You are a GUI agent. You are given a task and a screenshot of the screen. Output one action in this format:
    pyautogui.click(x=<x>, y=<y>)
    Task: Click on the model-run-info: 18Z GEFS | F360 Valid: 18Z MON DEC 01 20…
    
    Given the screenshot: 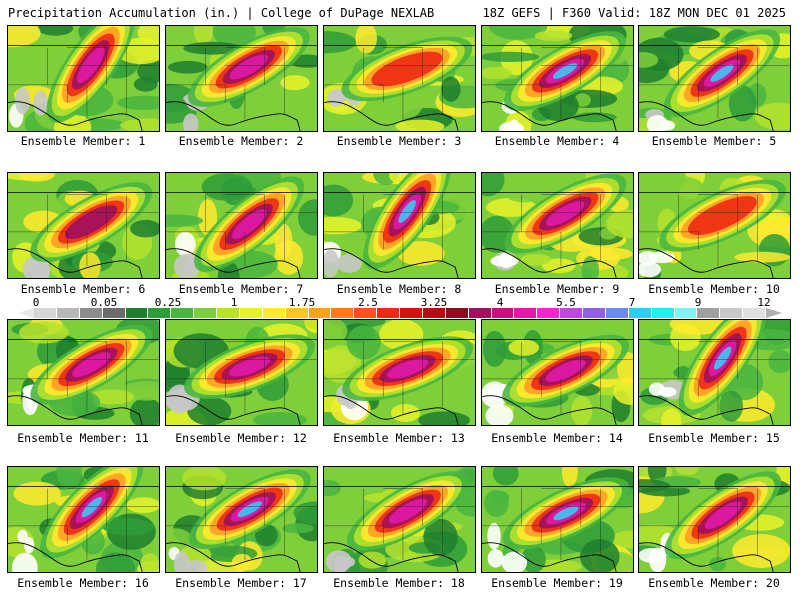 What is the action you would take?
    pyautogui.click(x=634, y=13)
    